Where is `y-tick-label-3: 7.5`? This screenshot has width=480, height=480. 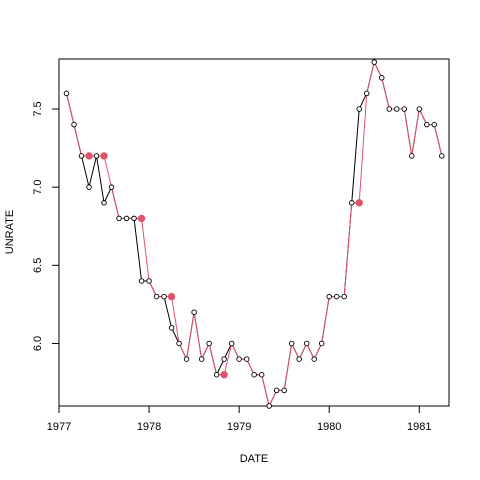
y-tick-label-3: 7.5 is located at coordinates (38, 108).